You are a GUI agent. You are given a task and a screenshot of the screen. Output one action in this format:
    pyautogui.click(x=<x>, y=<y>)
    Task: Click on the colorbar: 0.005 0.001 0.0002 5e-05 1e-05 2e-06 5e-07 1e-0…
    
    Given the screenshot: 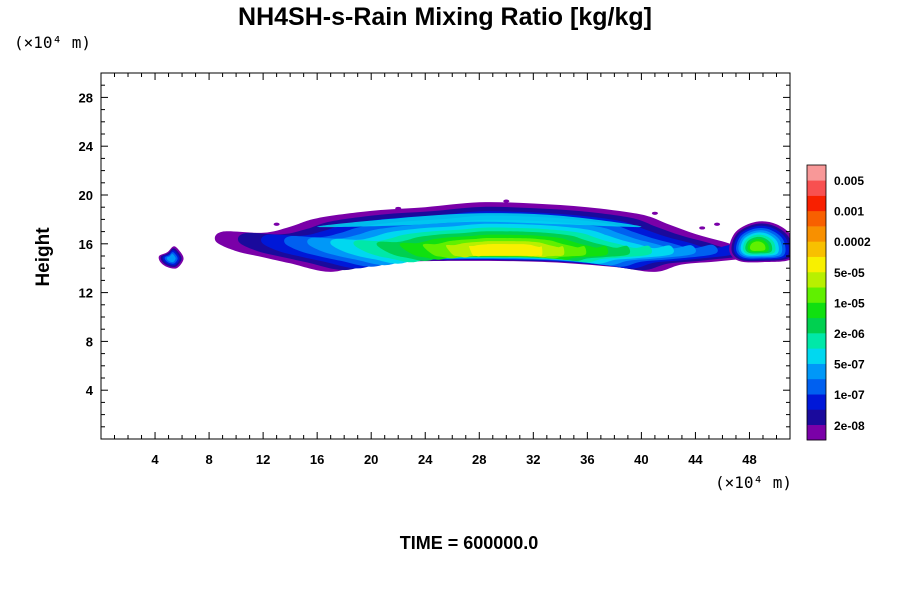 What is the action you would take?
    pyautogui.click(x=838, y=302)
    